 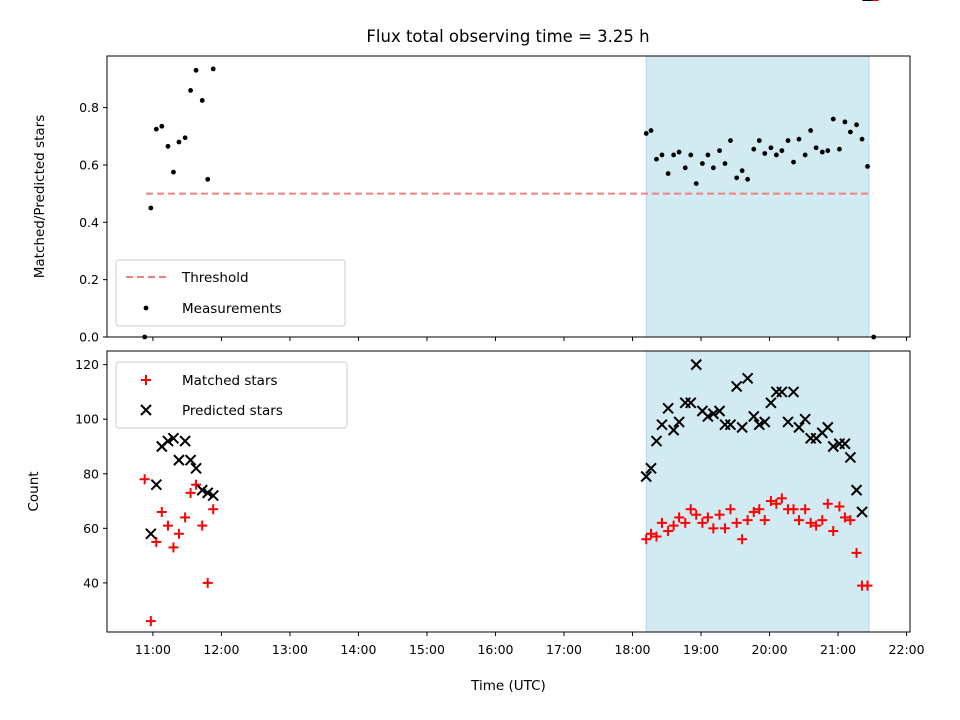 I want to click on x-tick-label: 14:00, so click(x=358, y=649).